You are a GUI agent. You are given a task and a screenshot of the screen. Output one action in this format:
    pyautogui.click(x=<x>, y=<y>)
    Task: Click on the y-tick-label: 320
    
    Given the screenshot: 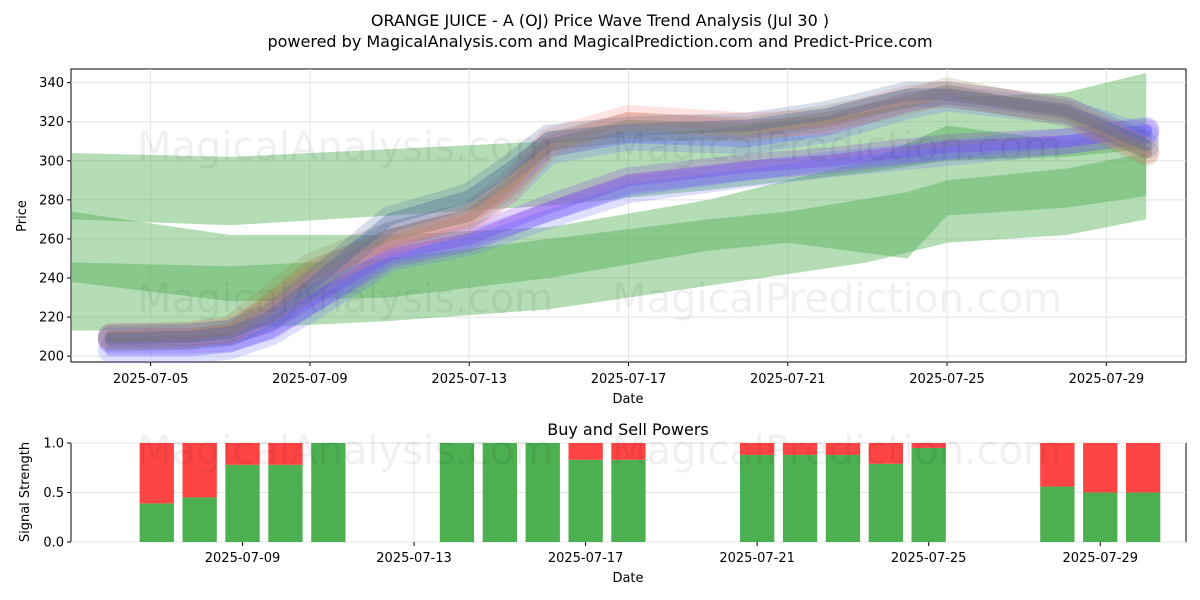 What is the action you would take?
    pyautogui.click(x=51, y=122)
    